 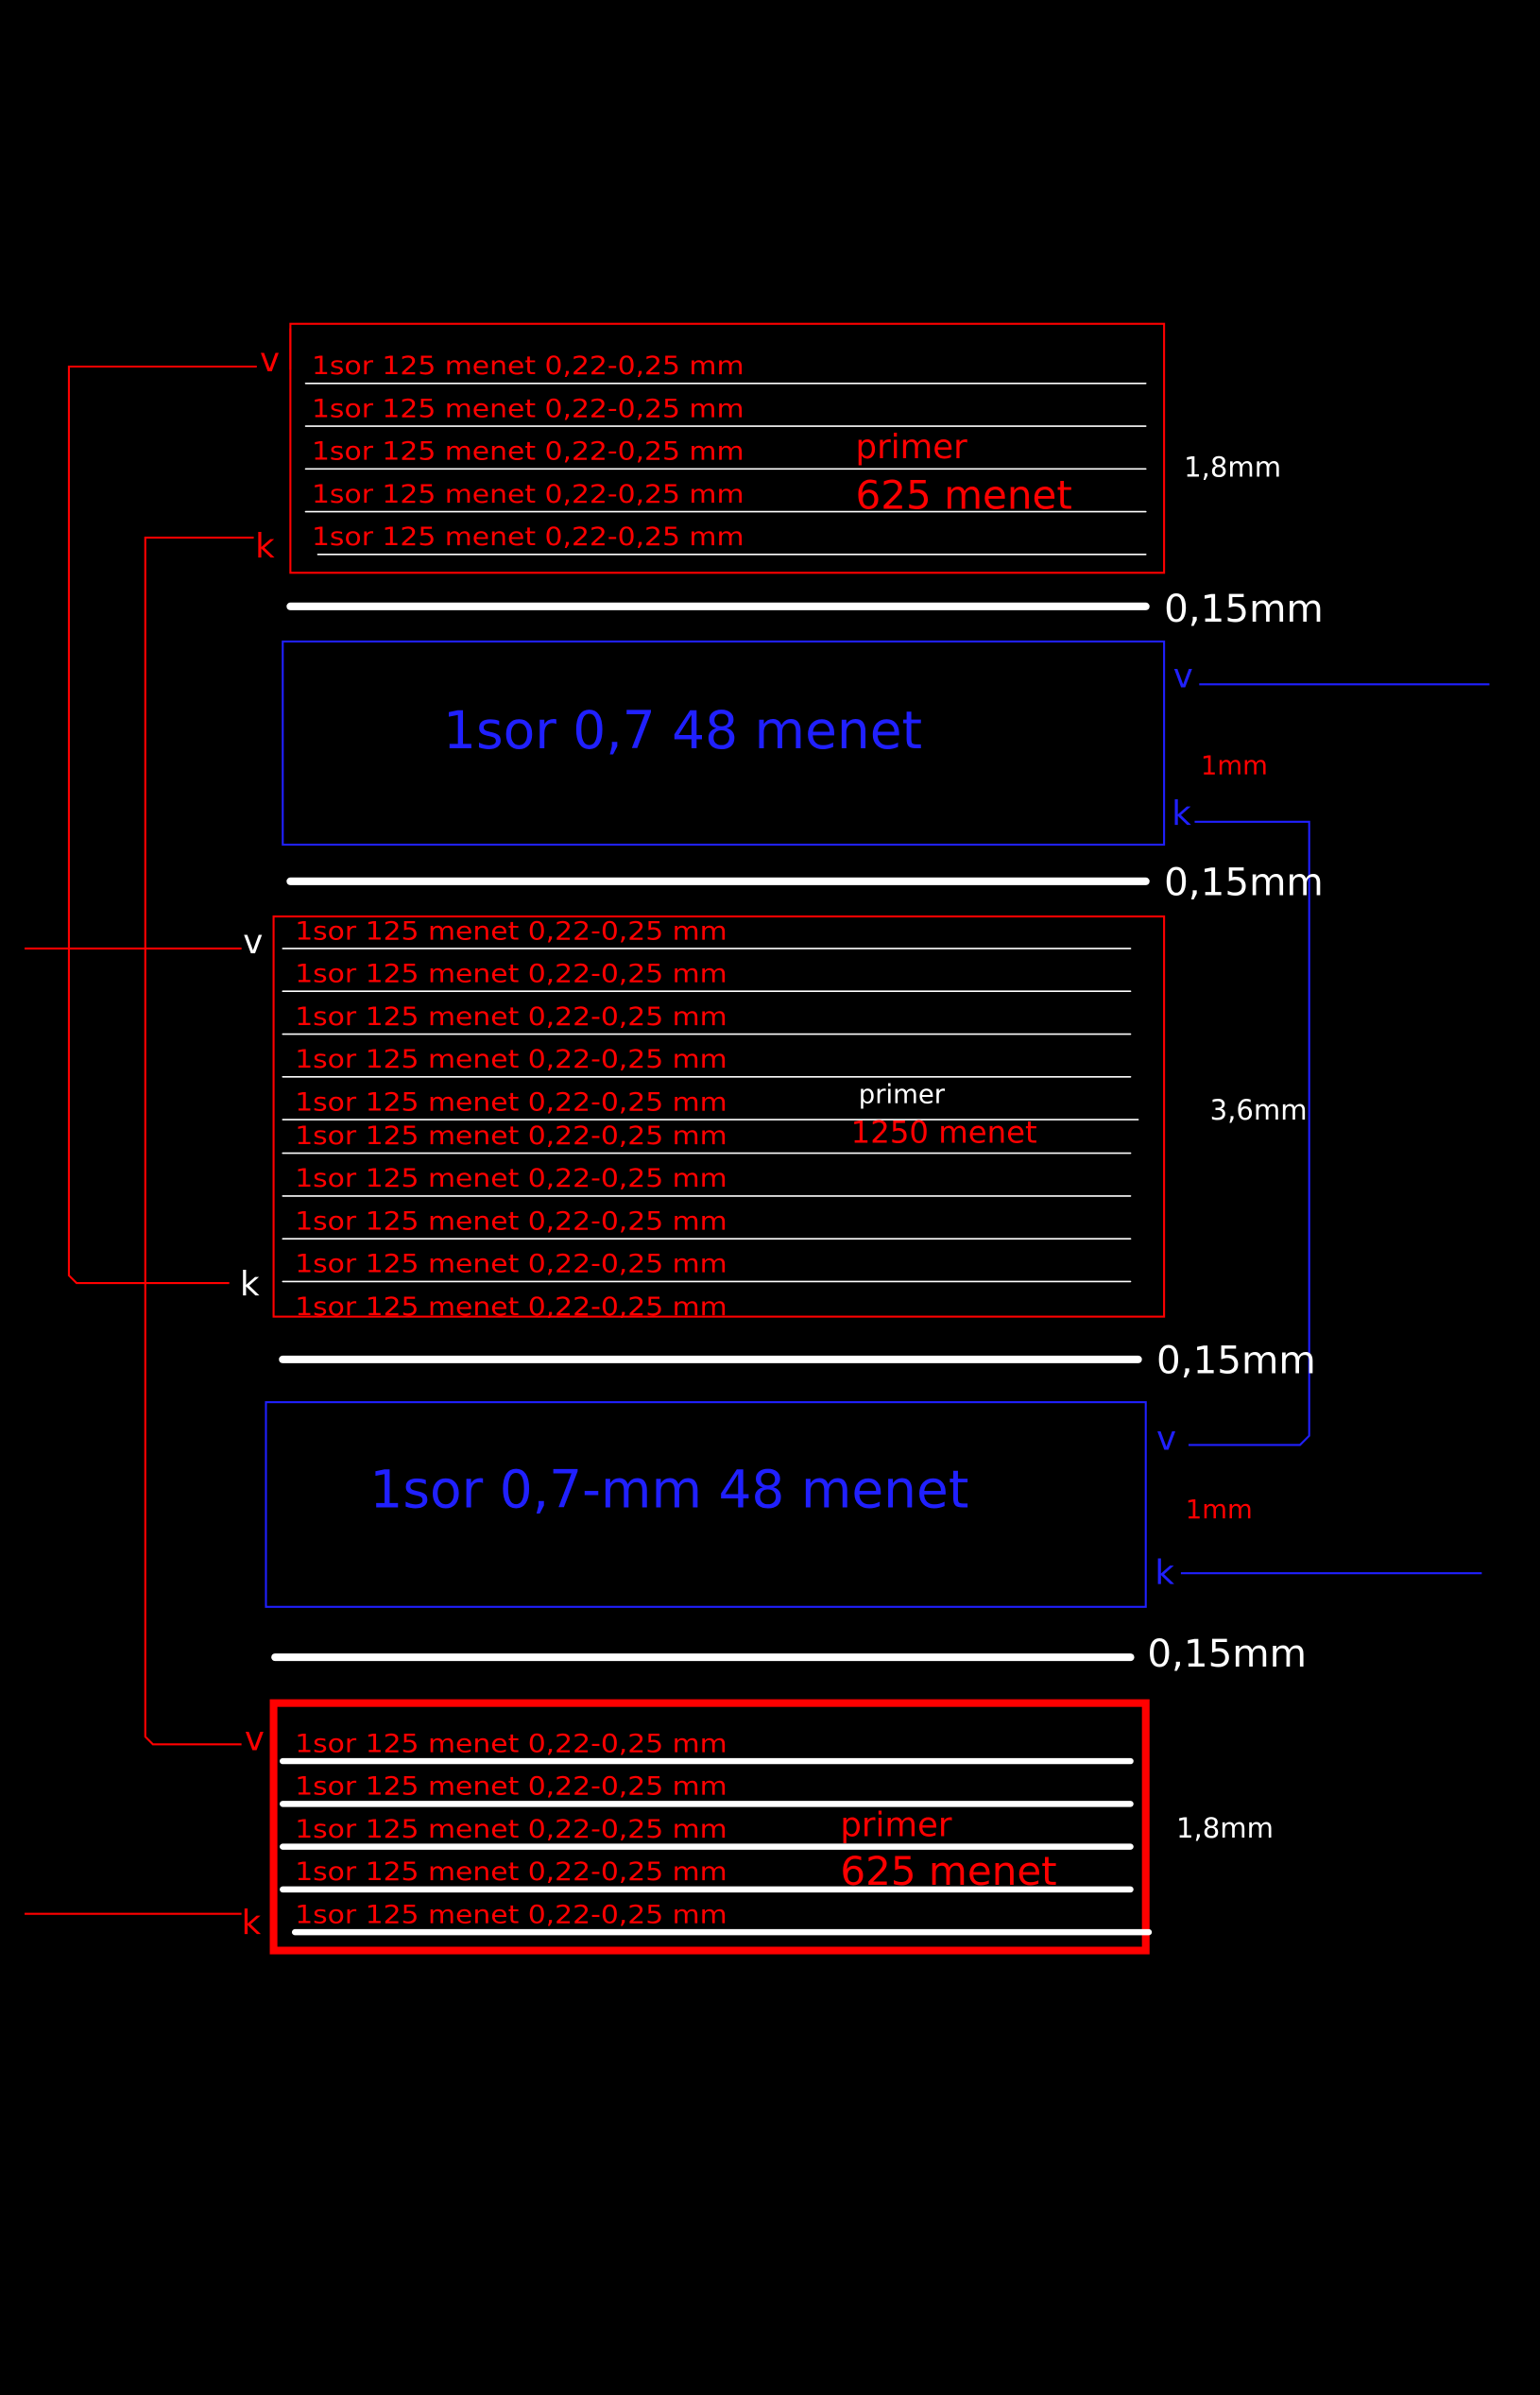 What do you see at coordinates (683, 731) in the screenshot?
I see `winding-label: 1sor 0,7 48 menet` at bounding box center [683, 731].